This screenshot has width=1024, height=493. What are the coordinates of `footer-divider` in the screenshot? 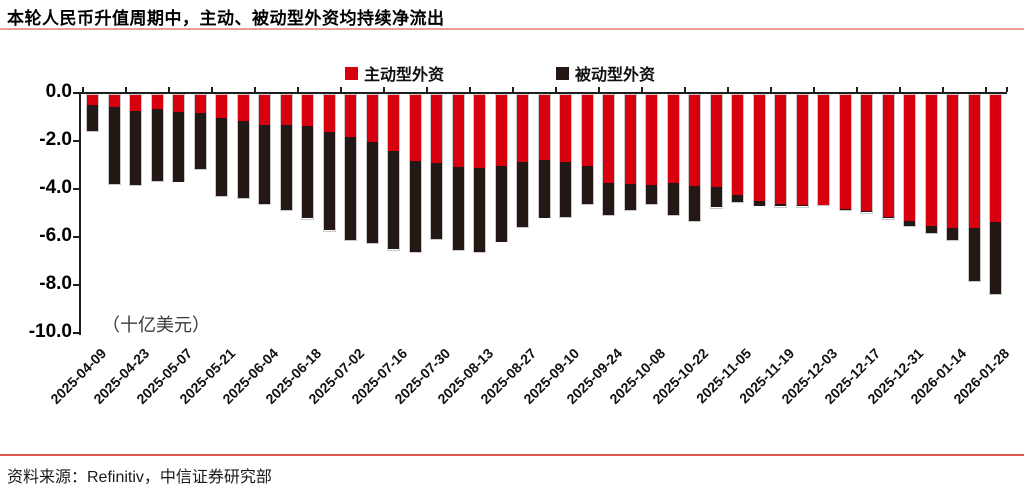 It's located at (512, 455).